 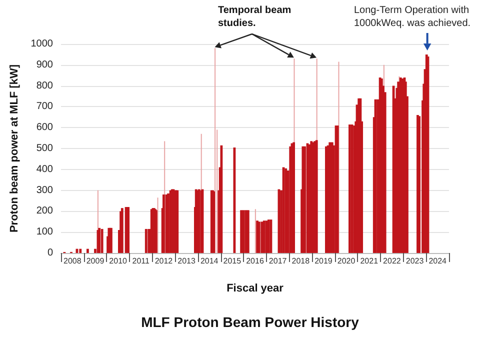 I want to click on y-tick-label: 400, so click(x=45, y=169).